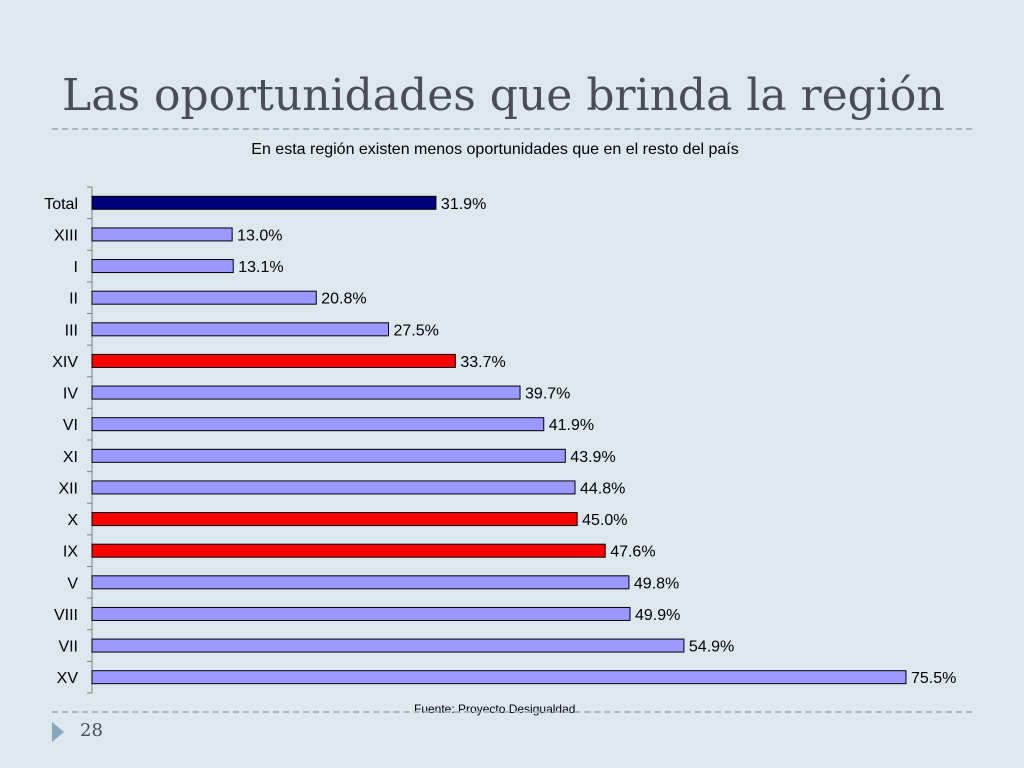 The image size is (1024, 768). What do you see at coordinates (71, 330) in the screenshot?
I see `category-label: III` at bounding box center [71, 330].